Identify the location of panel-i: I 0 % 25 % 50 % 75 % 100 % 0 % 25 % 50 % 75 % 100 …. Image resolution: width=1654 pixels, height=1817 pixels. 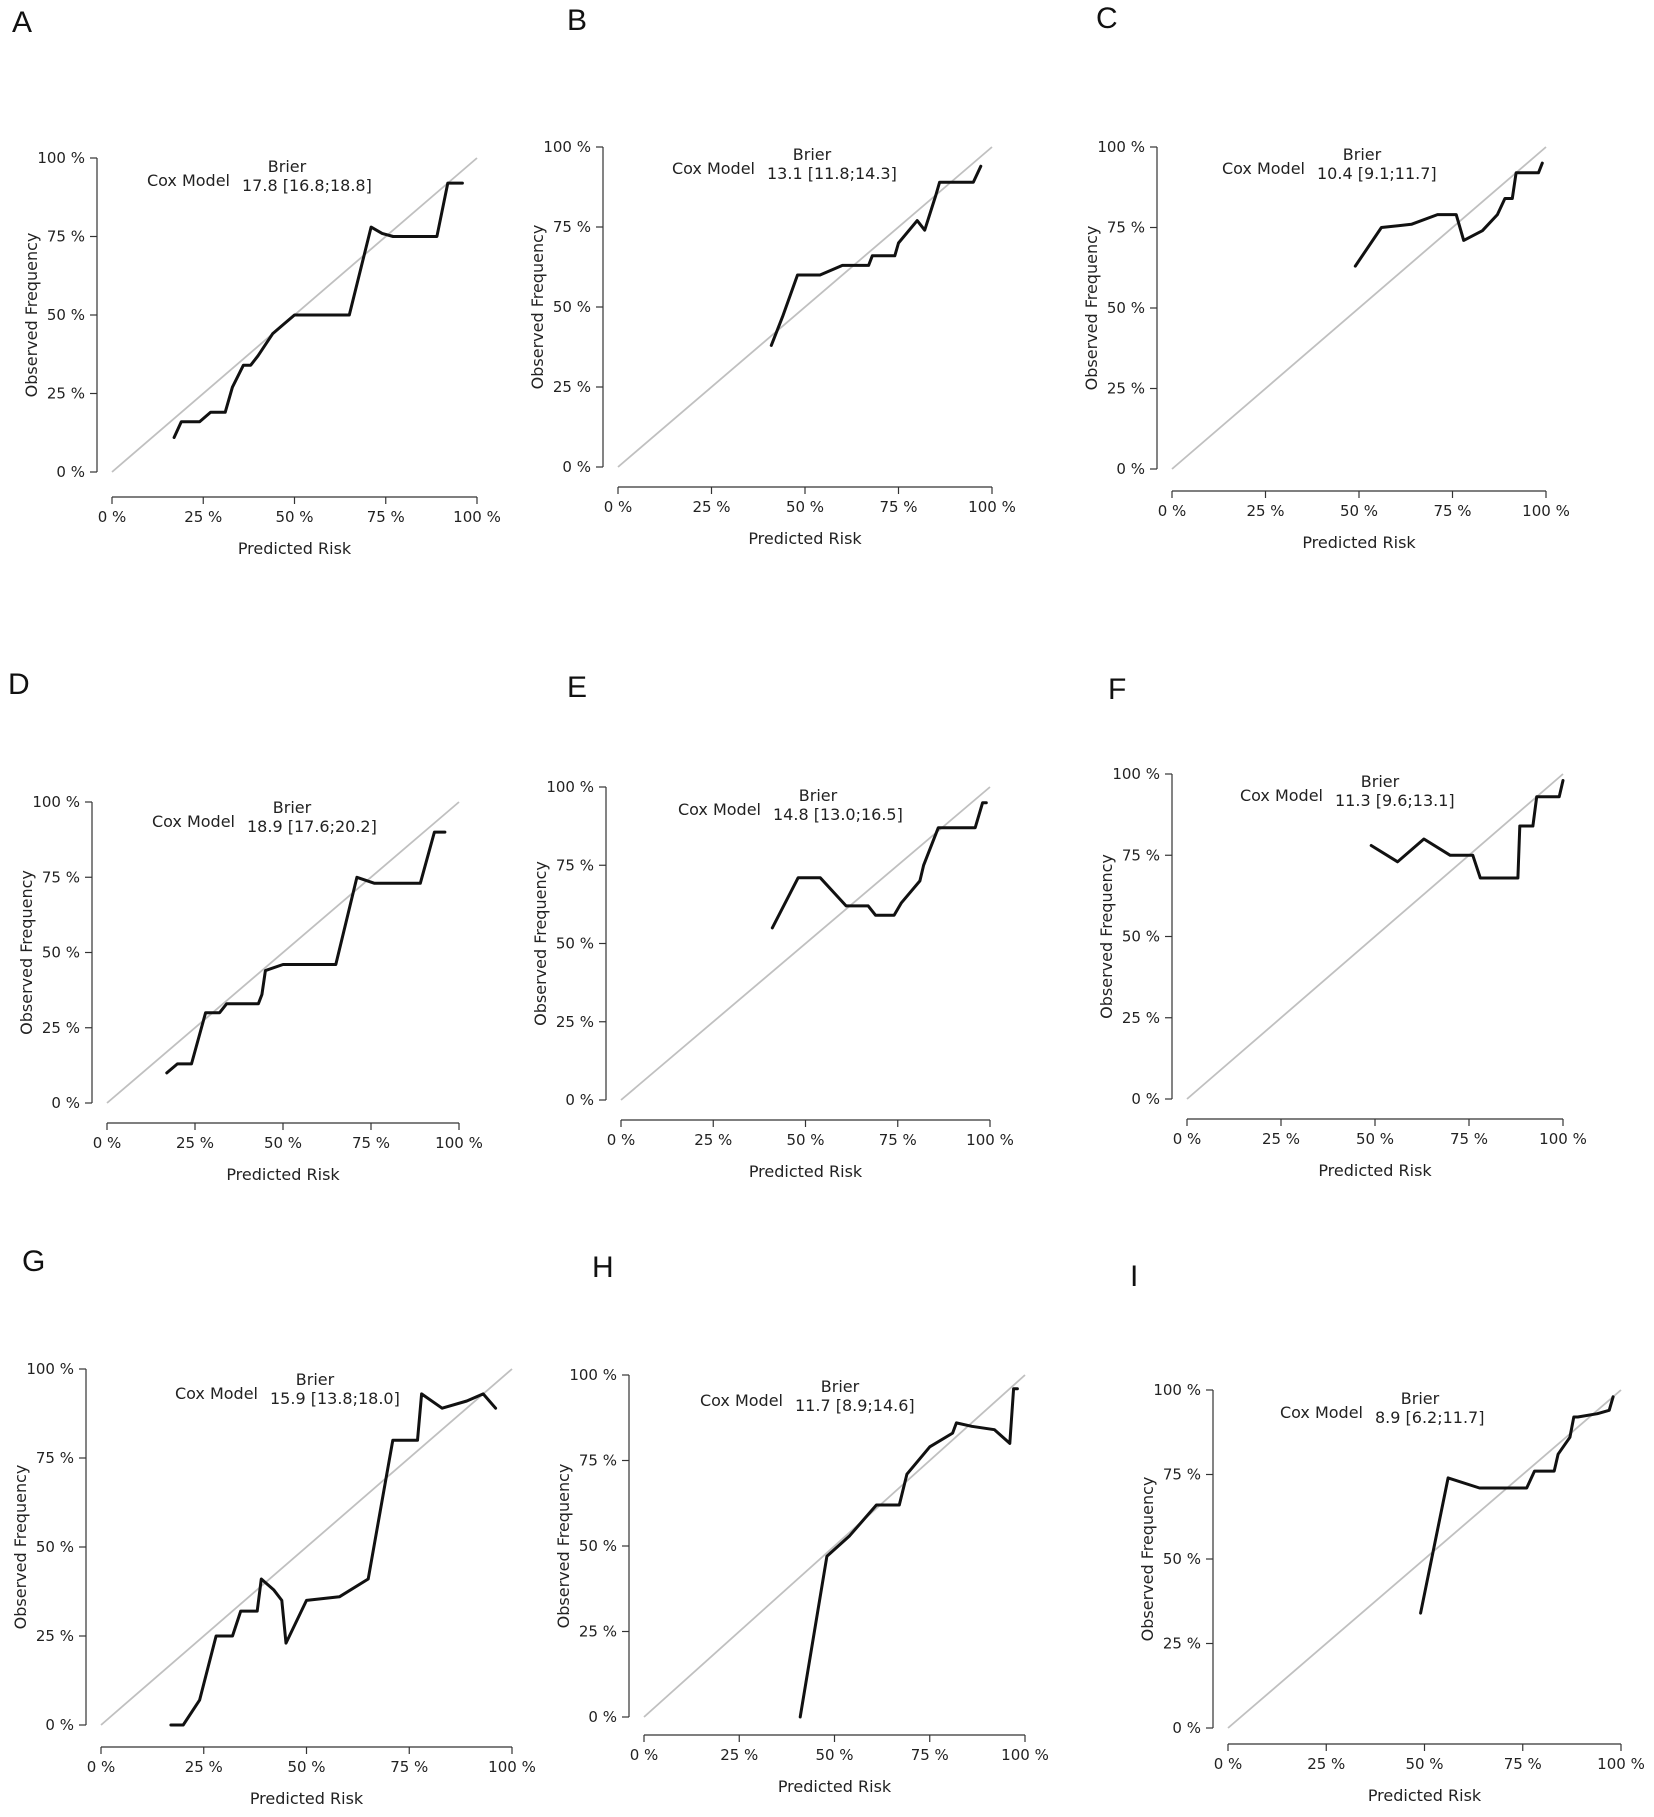
(1387, 1532).